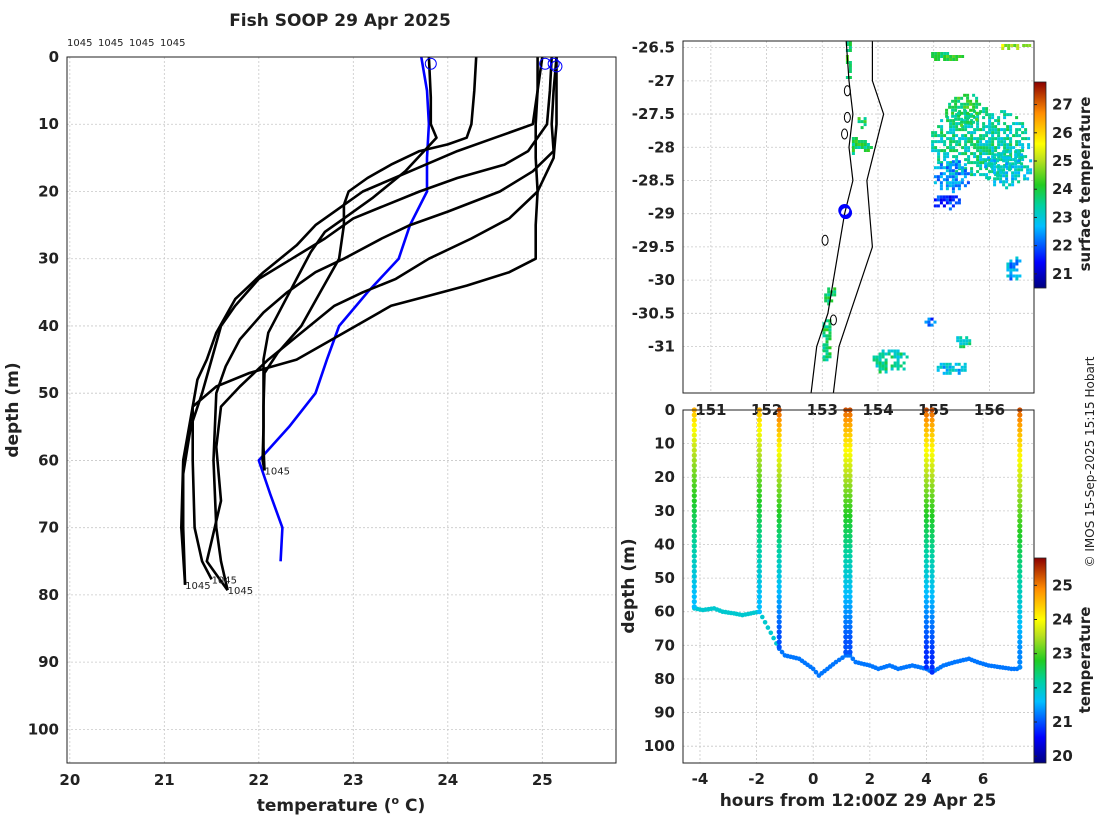  What do you see at coordinates (951, 177) in the screenshot?
I see `sst-patch` at bounding box center [951, 177].